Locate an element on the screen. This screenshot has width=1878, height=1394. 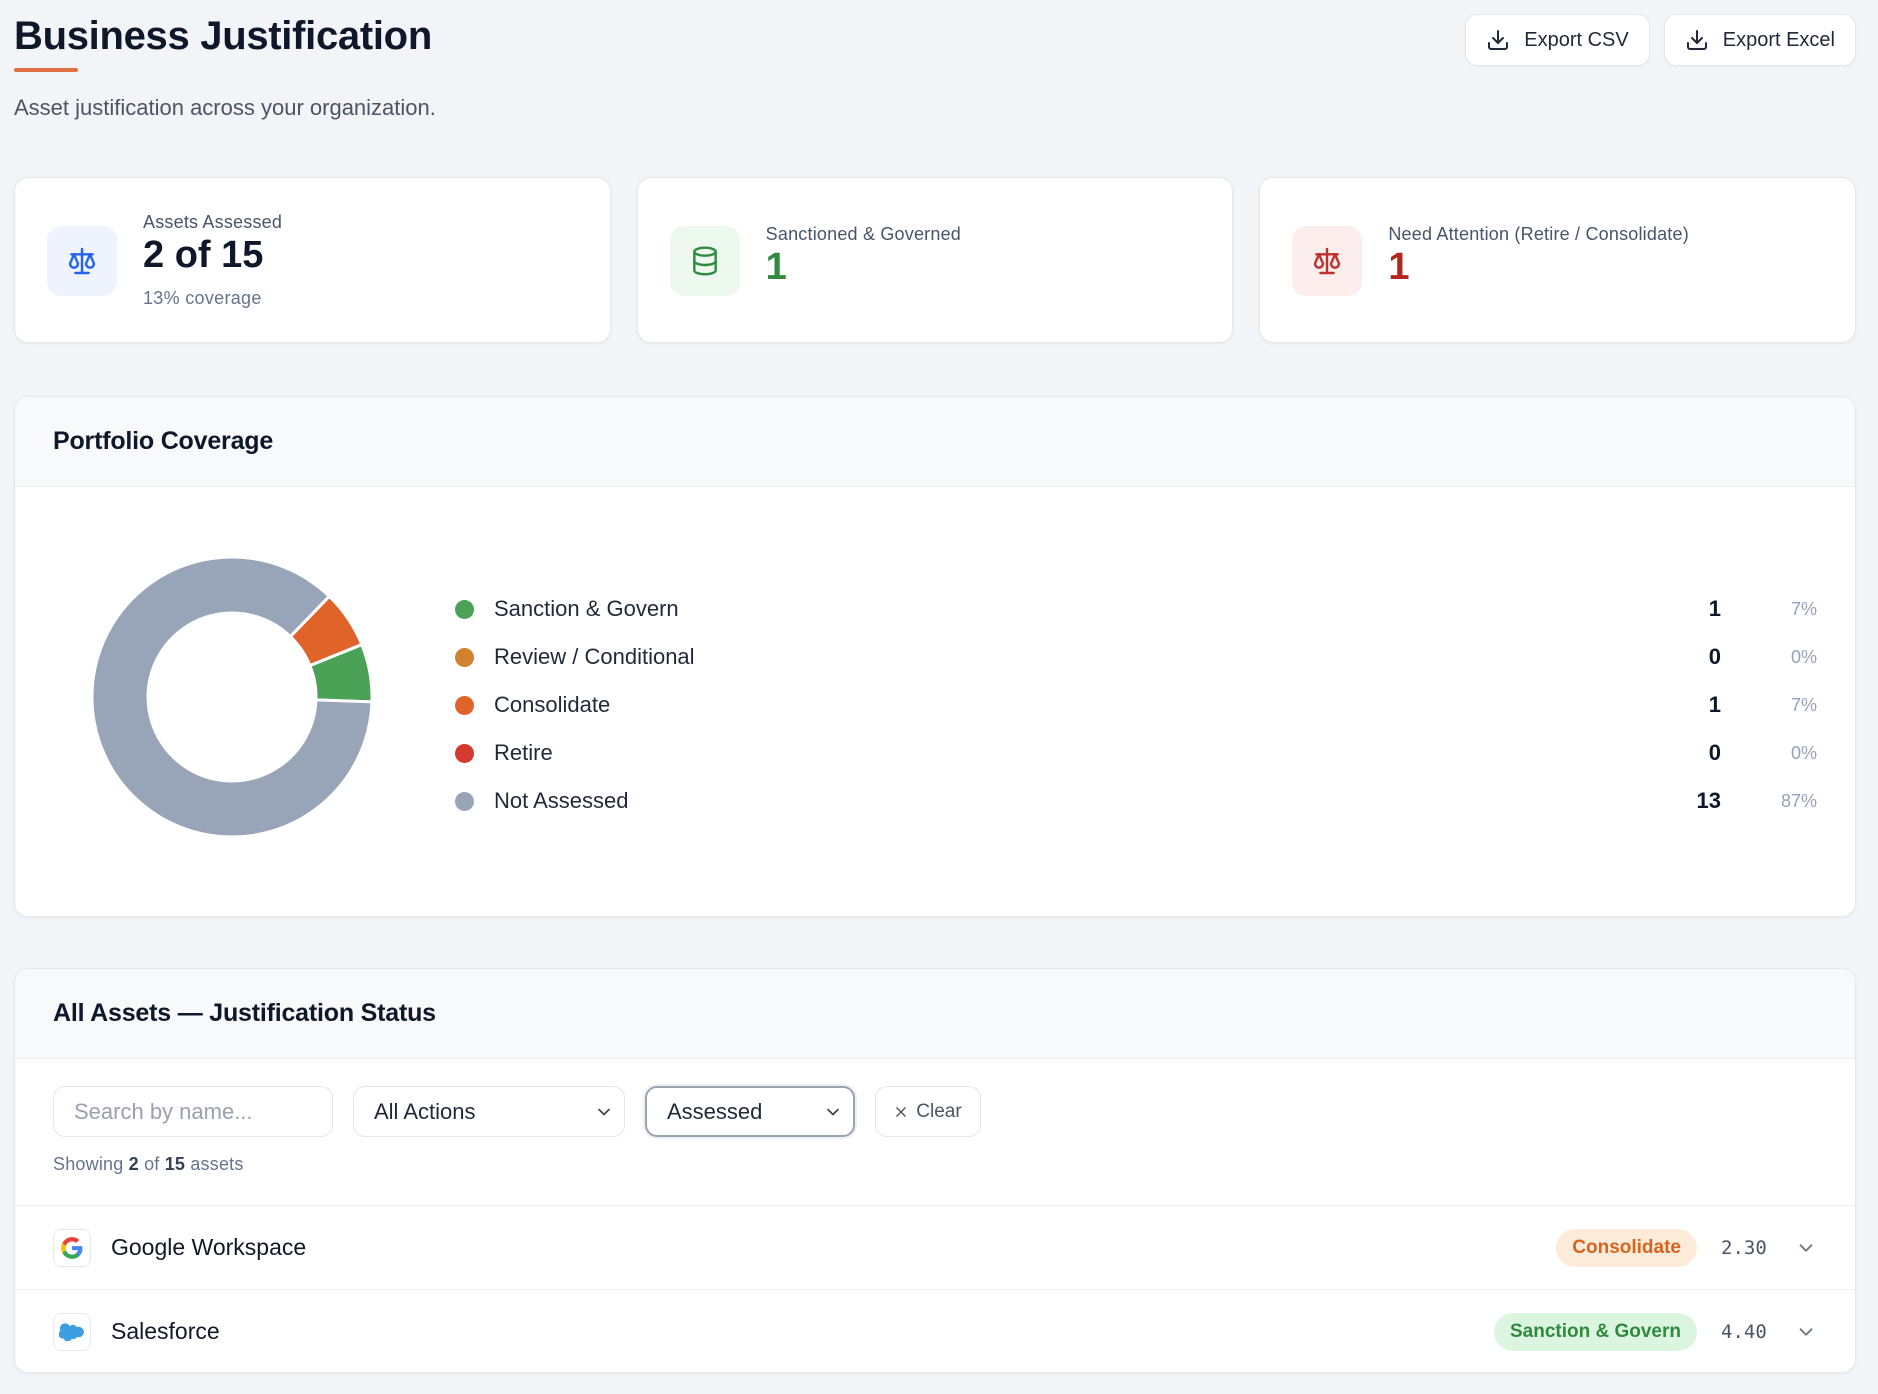
page-title: Business Justification is located at coordinates (223, 36).